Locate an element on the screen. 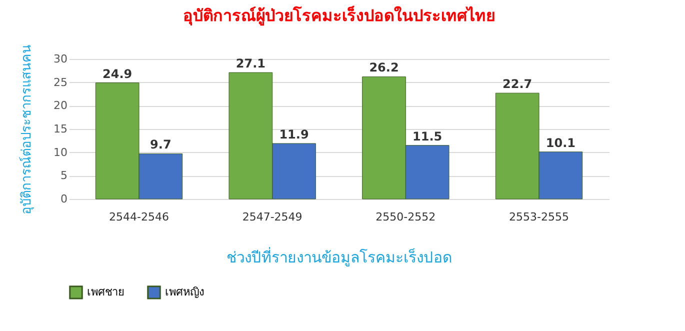 The width and height of the screenshot is (685, 331). y-tick-label: 20 is located at coordinates (61, 105).